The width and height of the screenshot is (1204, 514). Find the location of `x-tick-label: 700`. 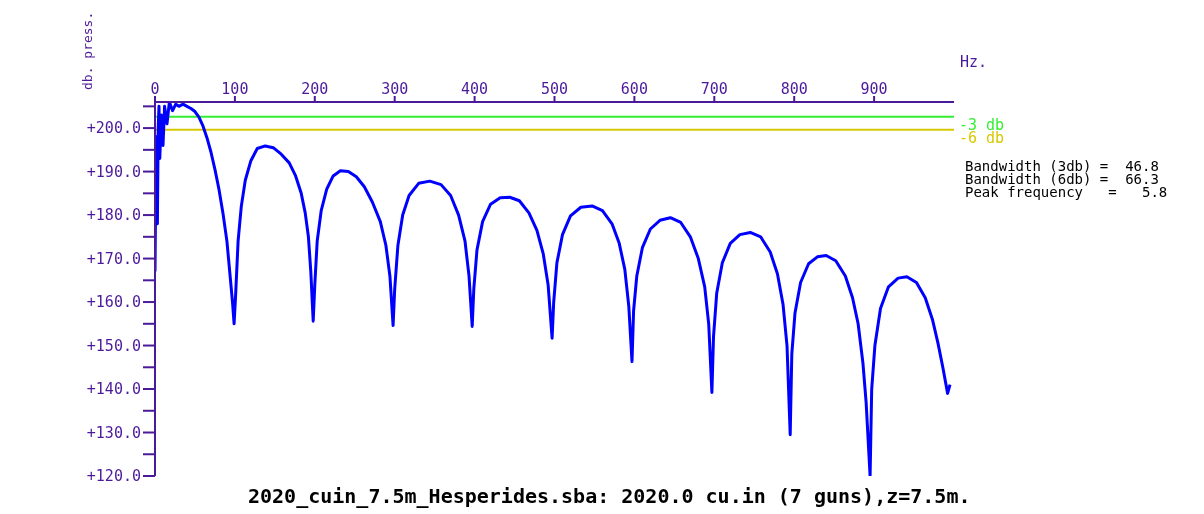

x-tick-label: 700 is located at coordinates (714, 89).